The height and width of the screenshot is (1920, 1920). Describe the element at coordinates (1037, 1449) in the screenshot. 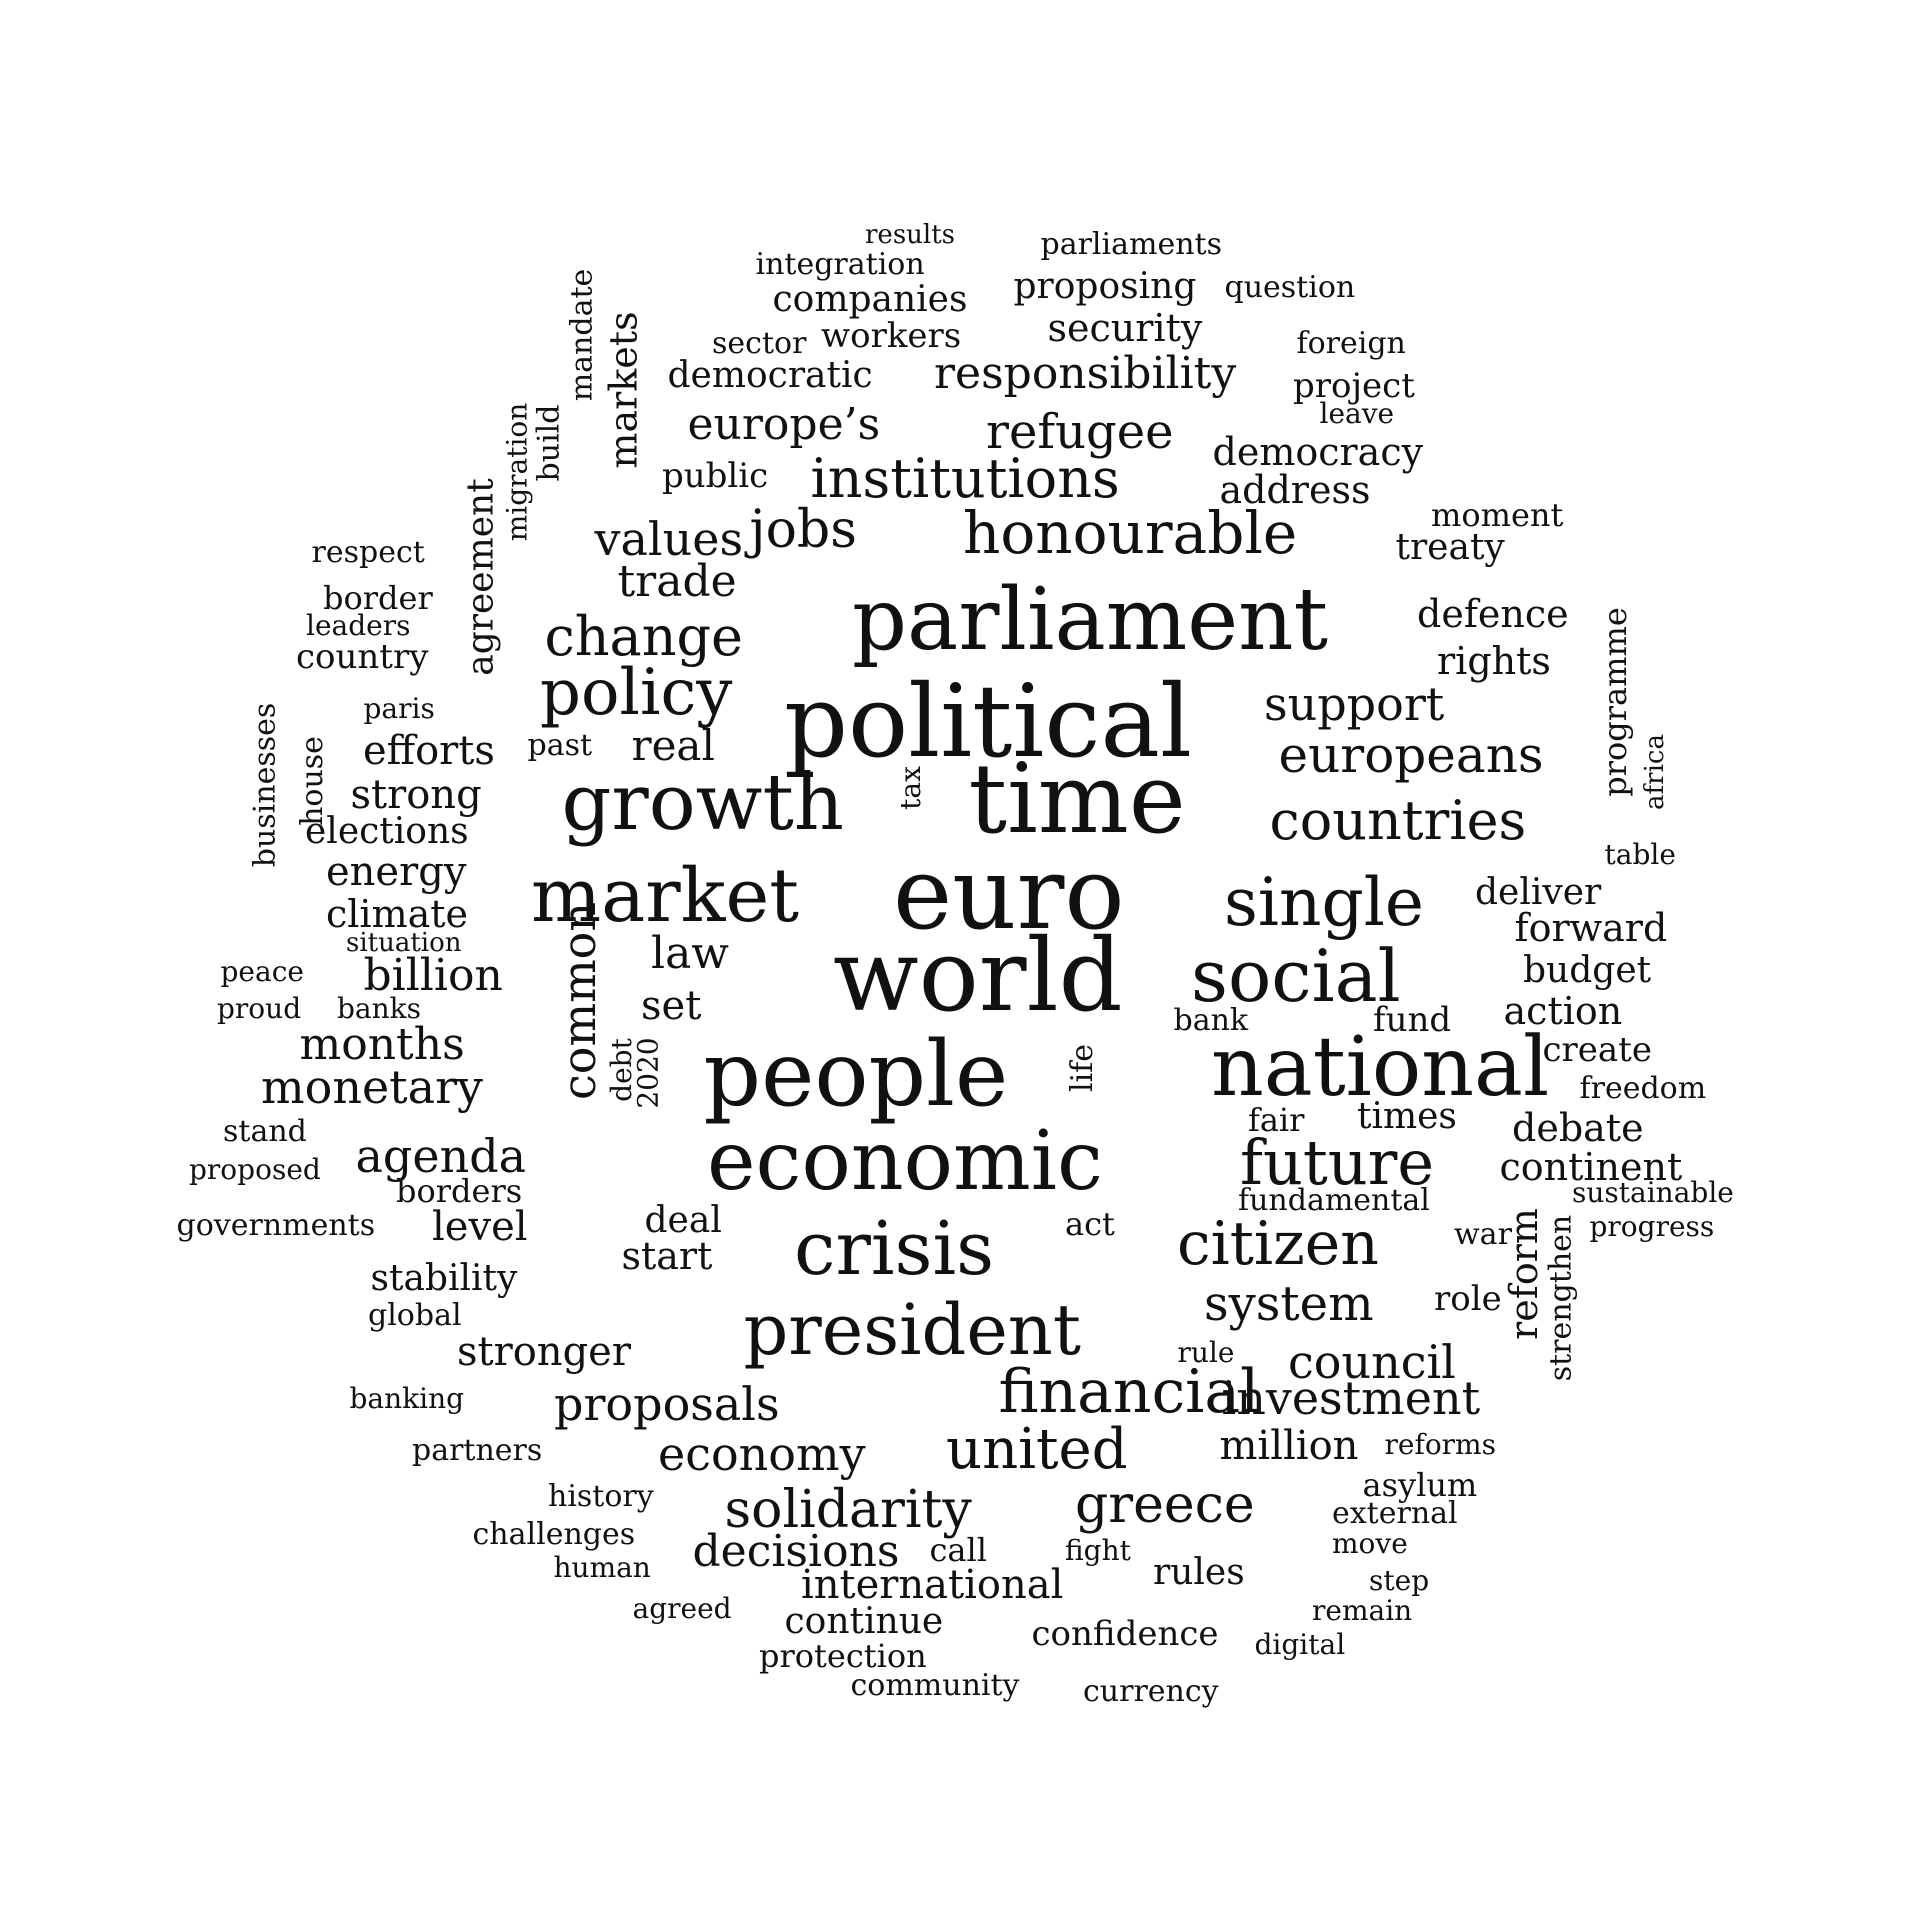

I see `word-united: united` at that location.